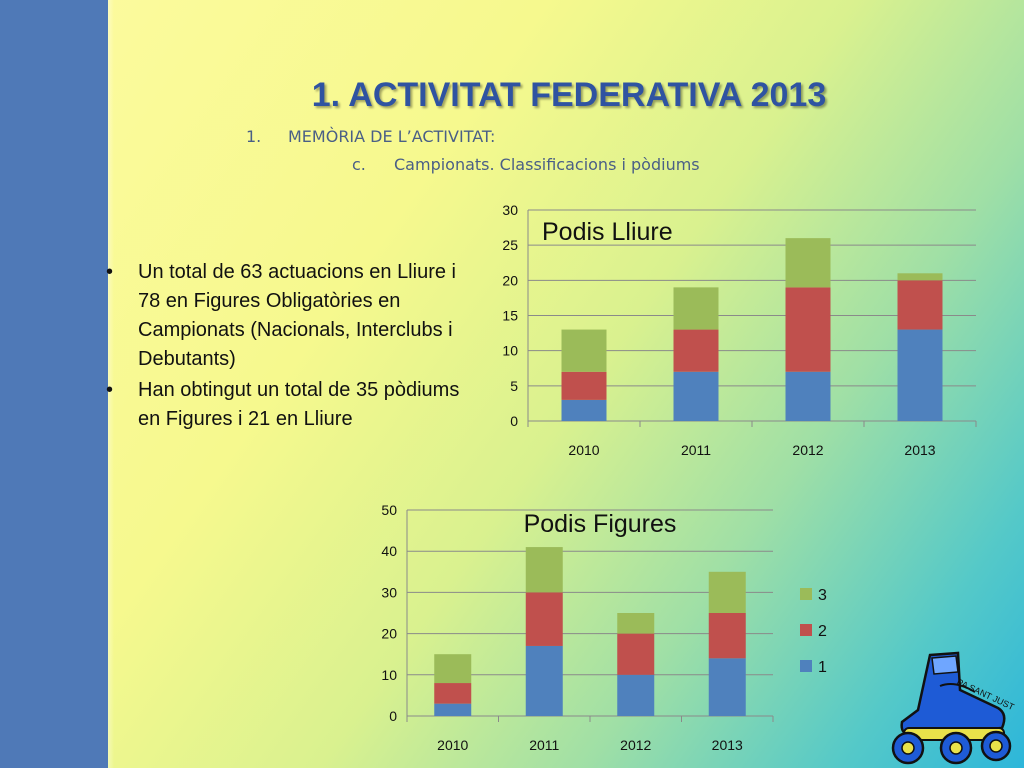  What do you see at coordinates (510, 316) in the screenshot?
I see `y-tick-label: 15` at bounding box center [510, 316].